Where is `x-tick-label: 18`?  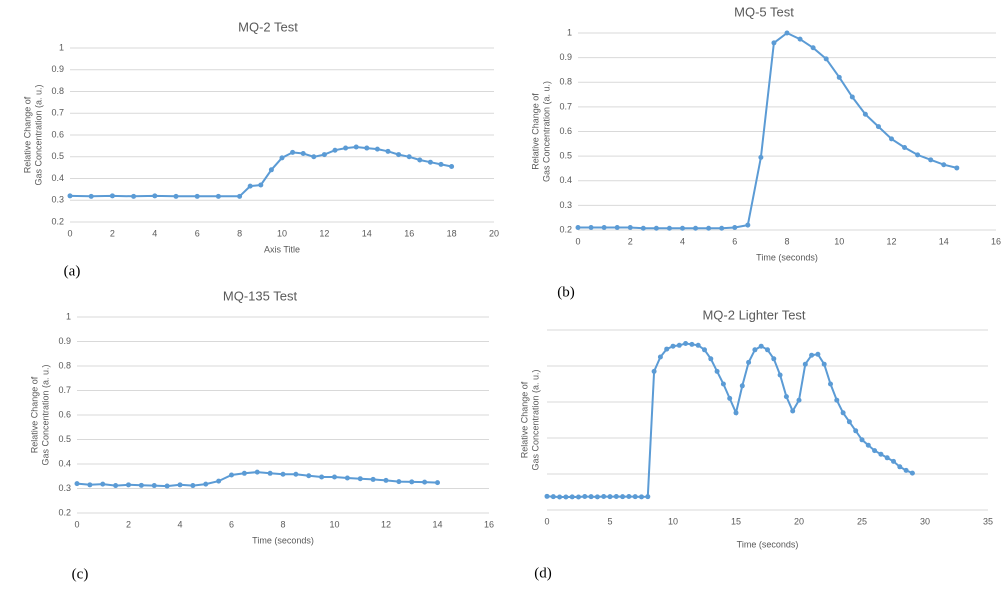
x-tick-label: 18 is located at coordinates (452, 233).